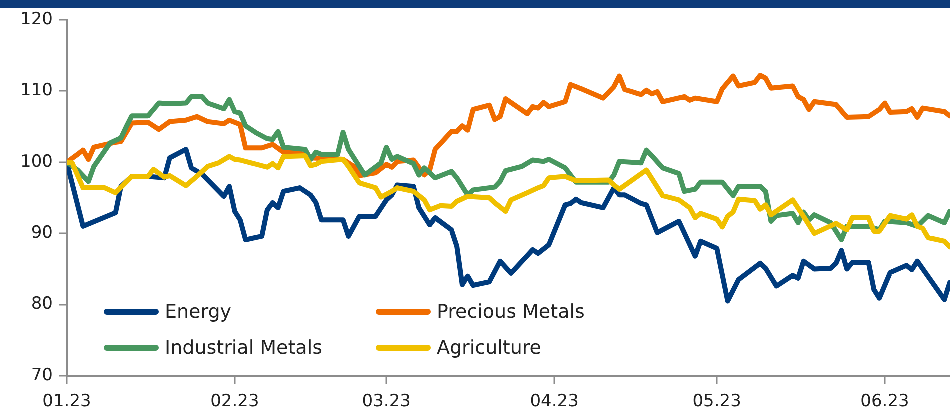  Describe the element at coordinates (717, 402) in the screenshot. I see `x-tick-label: 05.23` at that location.